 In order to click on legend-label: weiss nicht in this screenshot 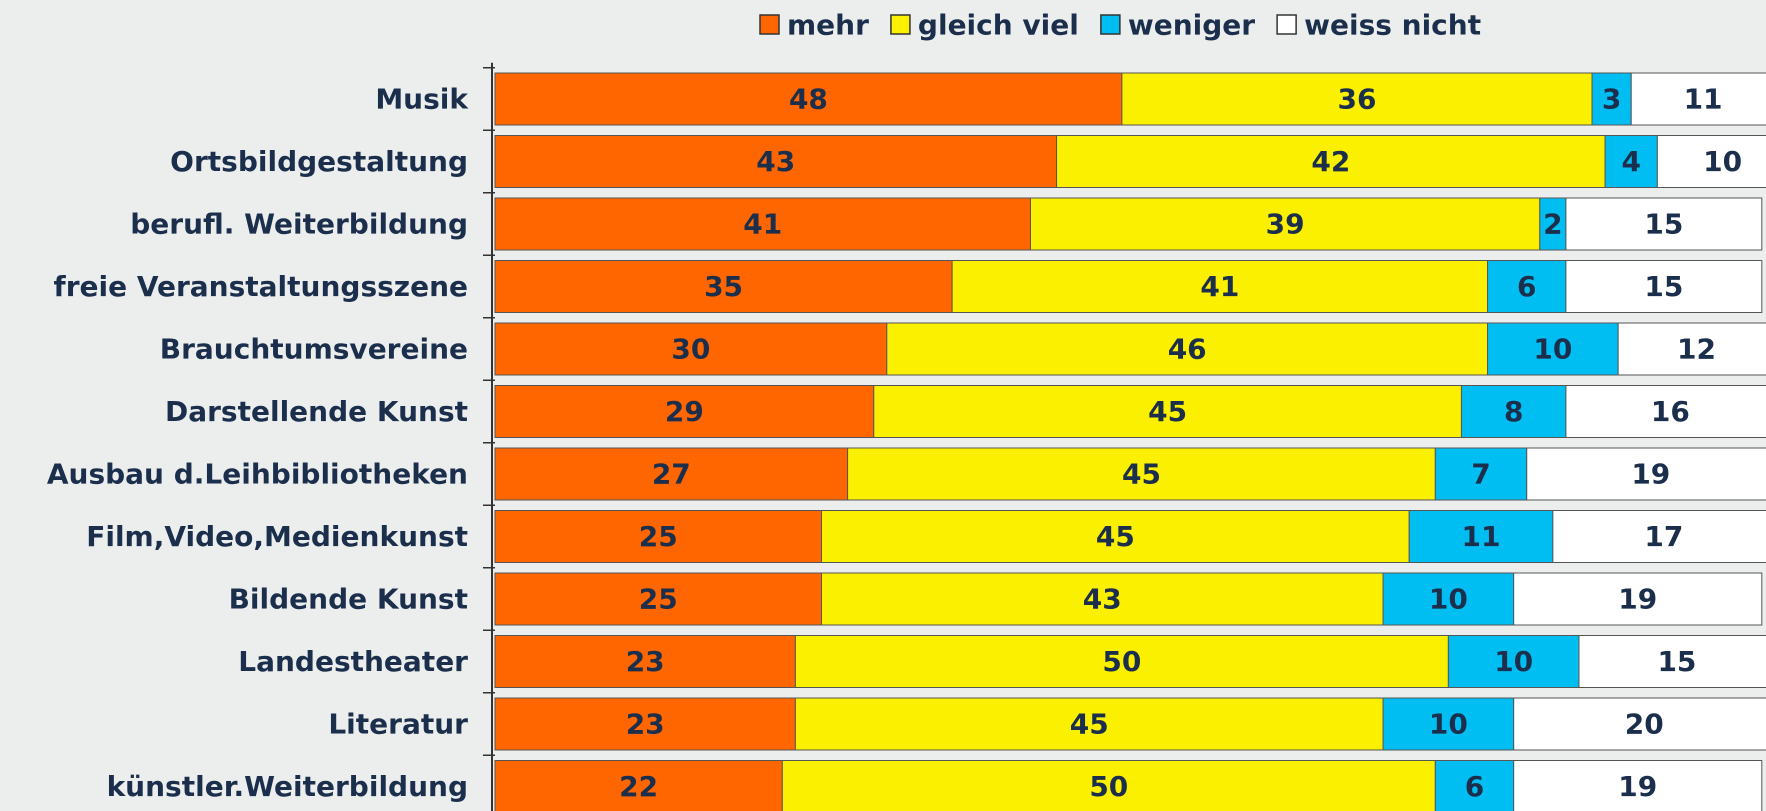, I will do `click(1392, 25)`.